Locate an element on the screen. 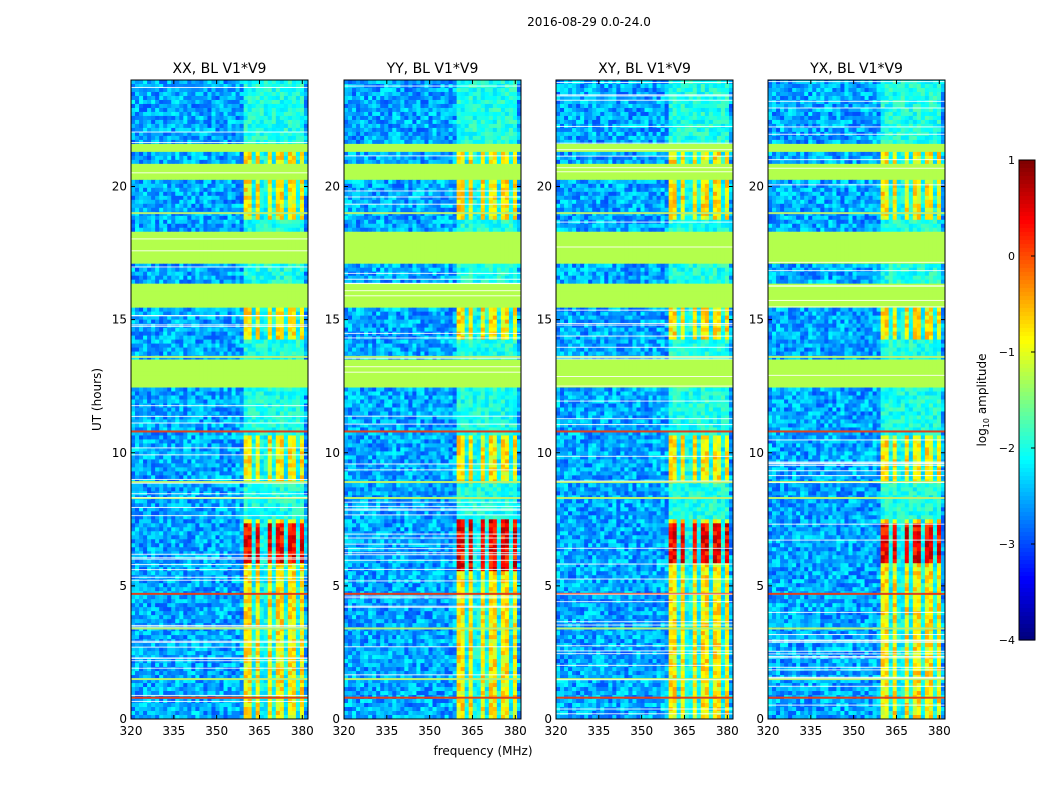  colorbar-tick-label: −2 is located at coordinates (1007, 448).